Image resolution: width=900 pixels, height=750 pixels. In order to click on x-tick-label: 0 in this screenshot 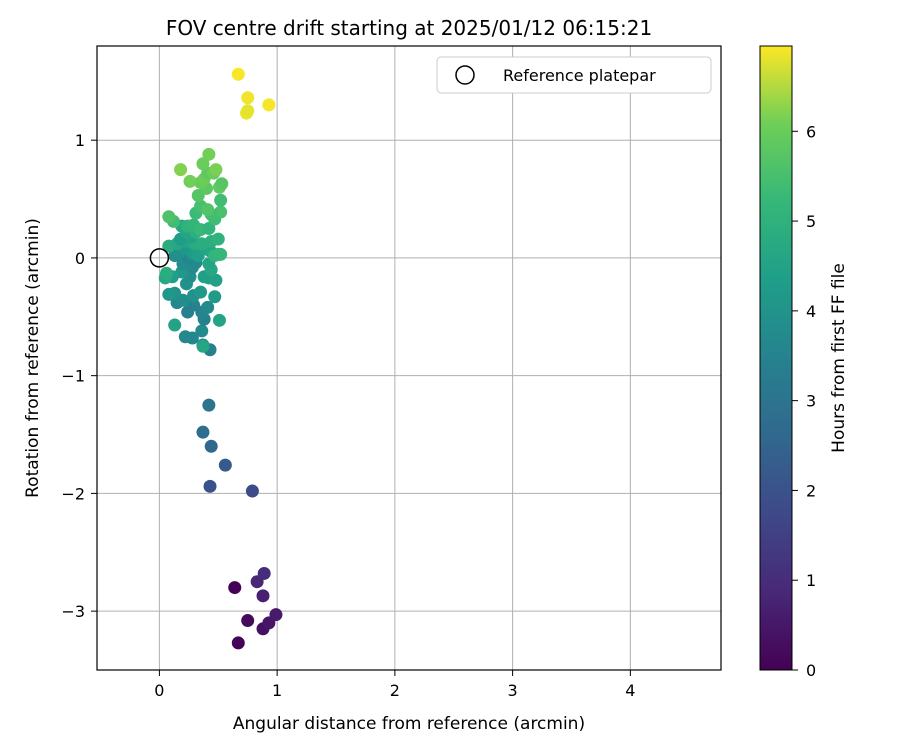, I will do `click(159, 690)`.